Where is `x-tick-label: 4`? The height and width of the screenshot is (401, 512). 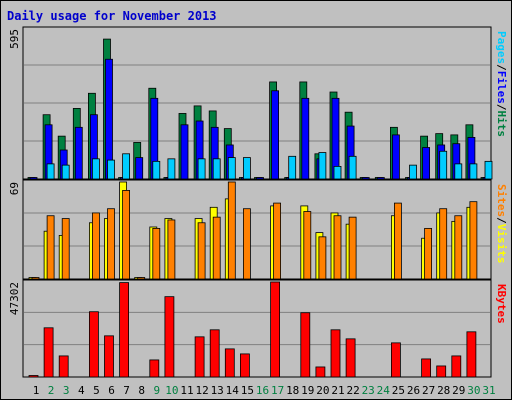 x-tick-label: 4 is located at coordinates (81, 390).